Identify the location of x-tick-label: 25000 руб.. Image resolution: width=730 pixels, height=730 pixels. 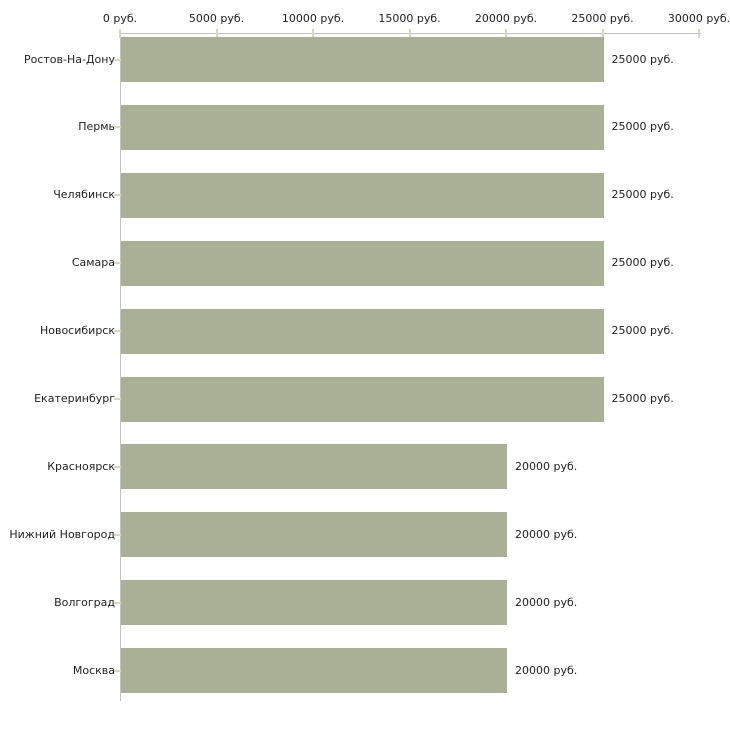
(602, 18).